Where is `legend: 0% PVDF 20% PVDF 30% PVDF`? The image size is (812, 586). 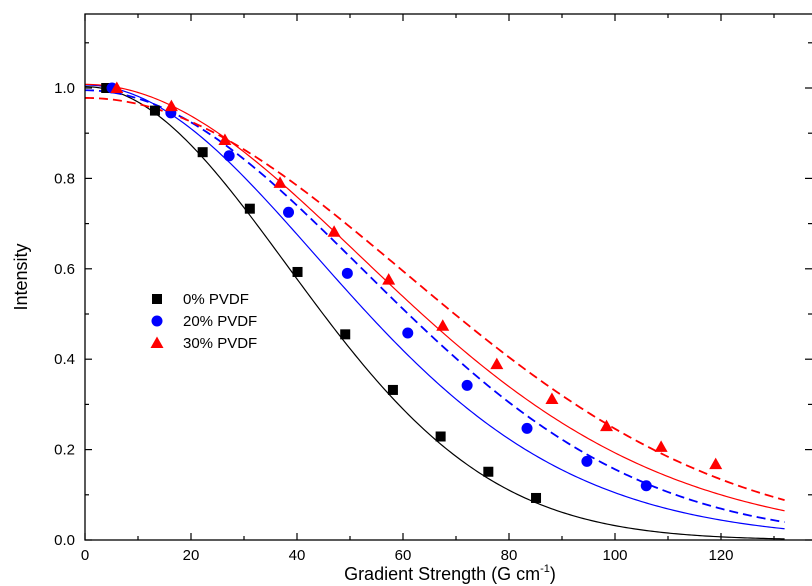 legend: 0% PVDF 20% PVDF 30% PVDF is located at coordinates (203, 321).